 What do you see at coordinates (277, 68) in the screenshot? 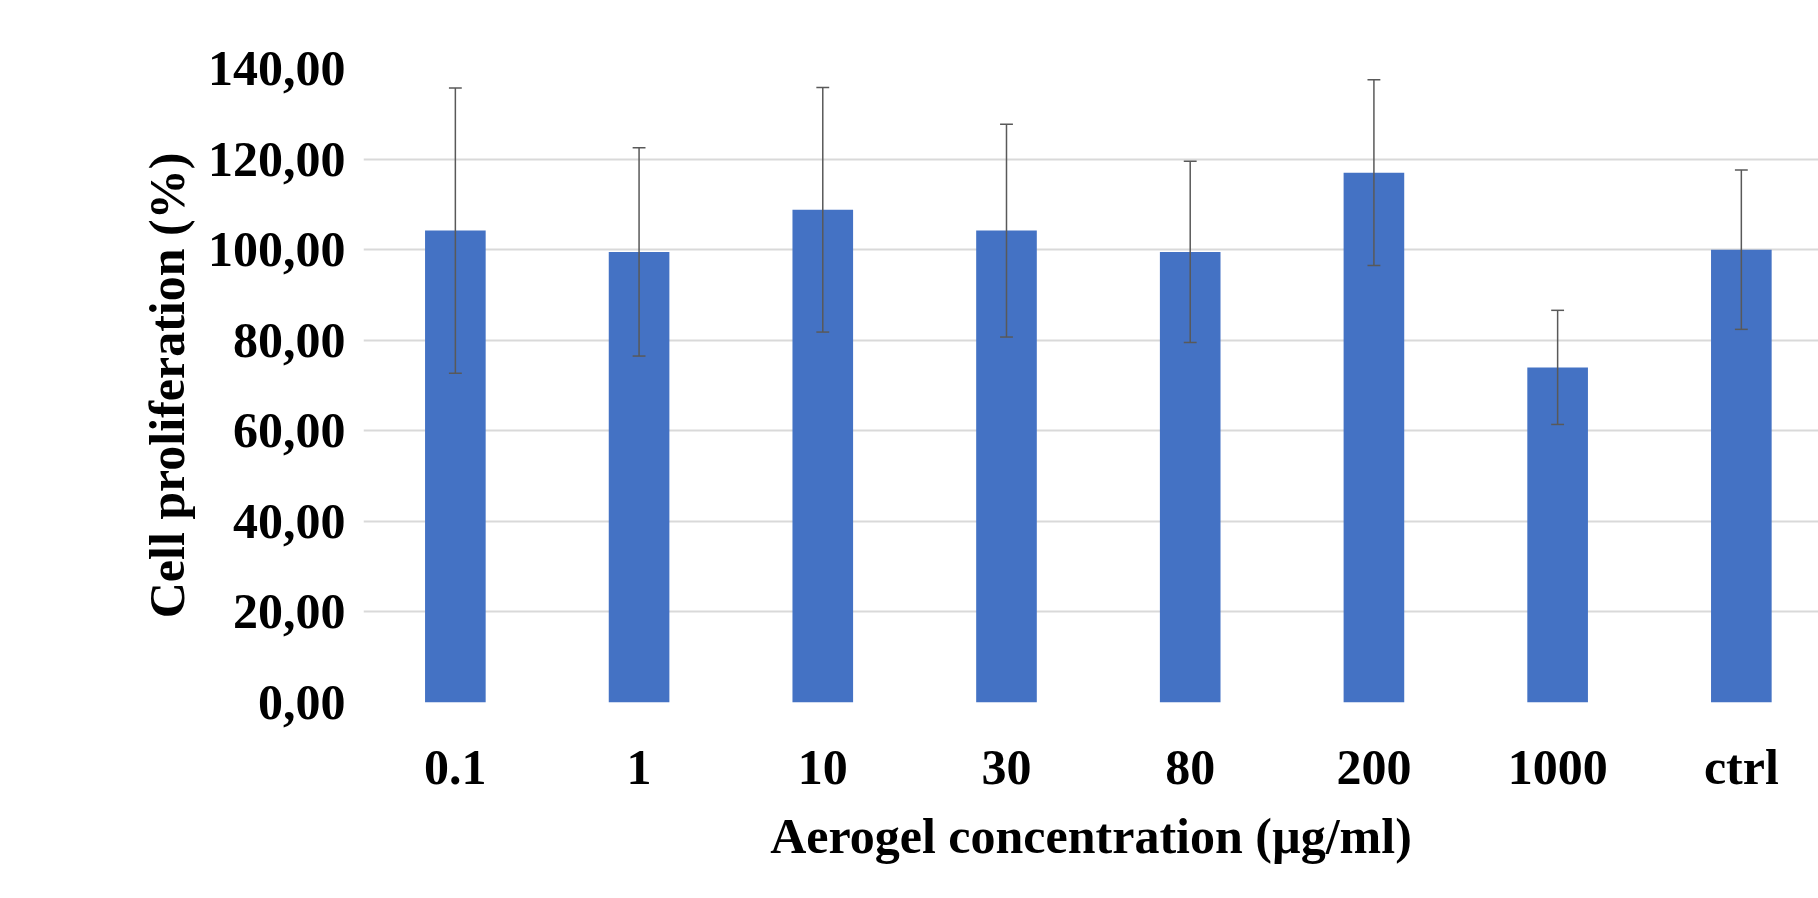
I see `y-tick-label: 140,00` at bounding box center [277, 68].